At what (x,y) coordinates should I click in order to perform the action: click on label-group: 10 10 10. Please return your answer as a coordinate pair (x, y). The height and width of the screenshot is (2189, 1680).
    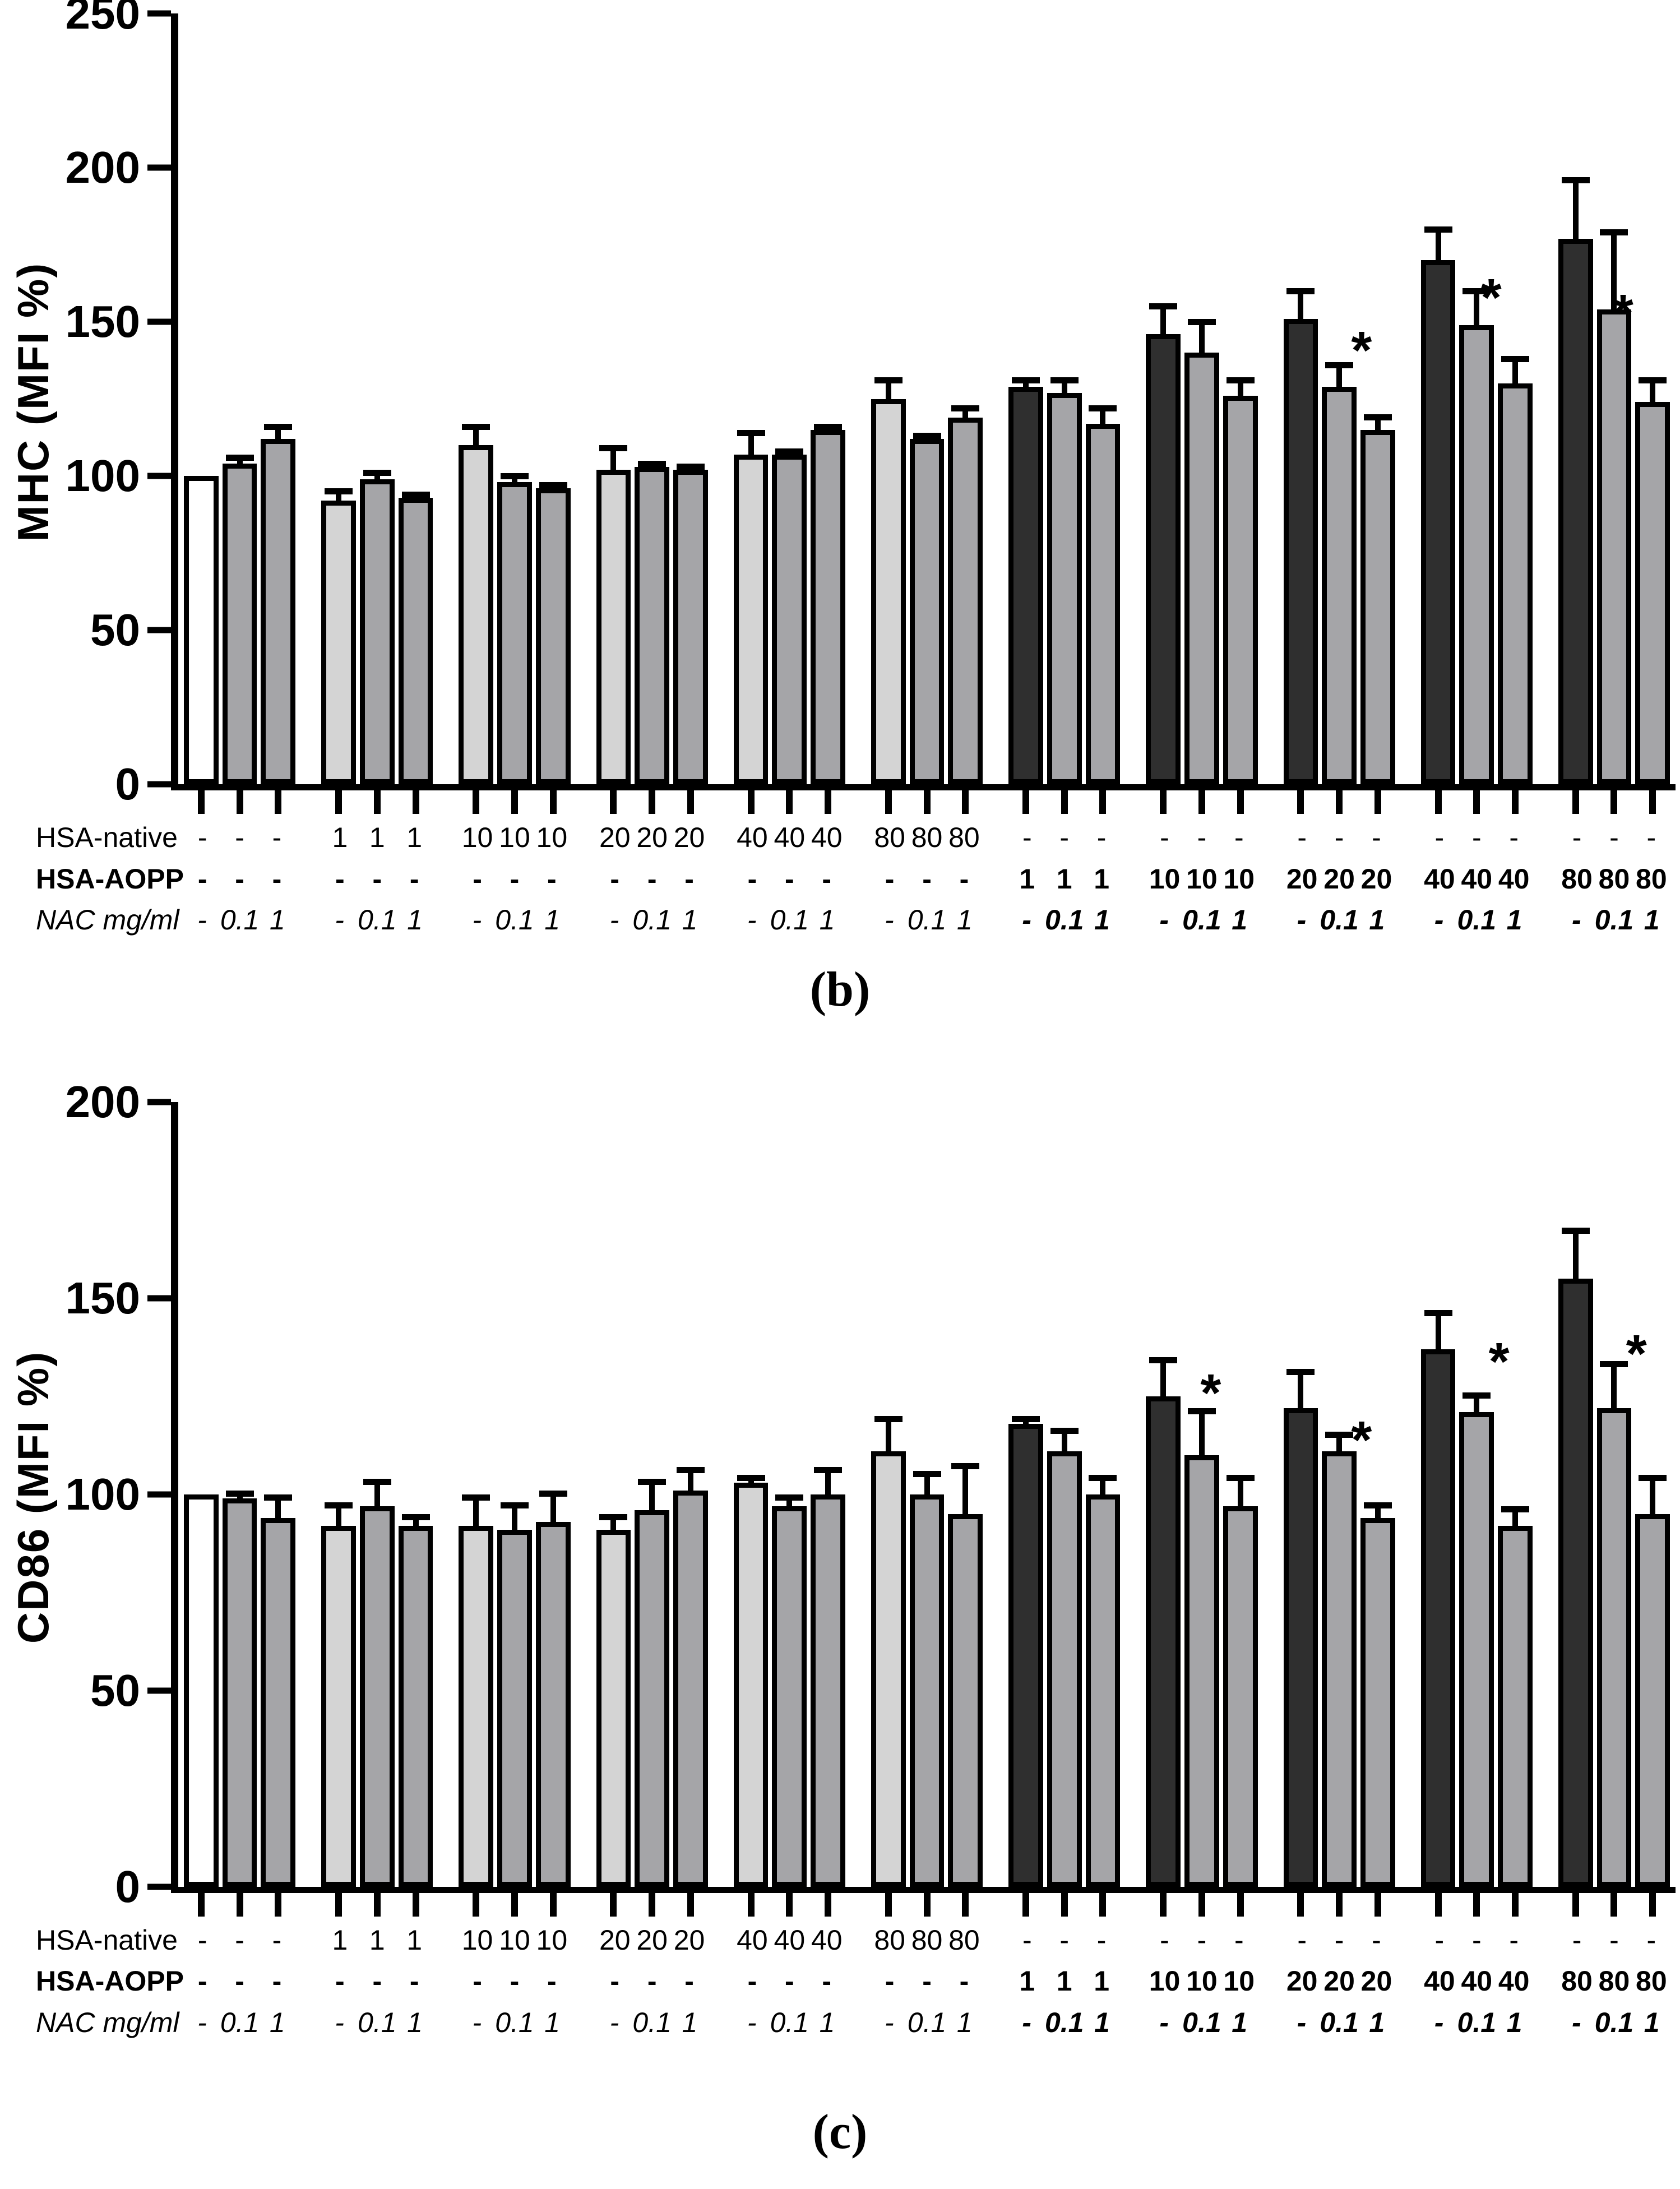
    Looking at the image, I should click on (515, 838).